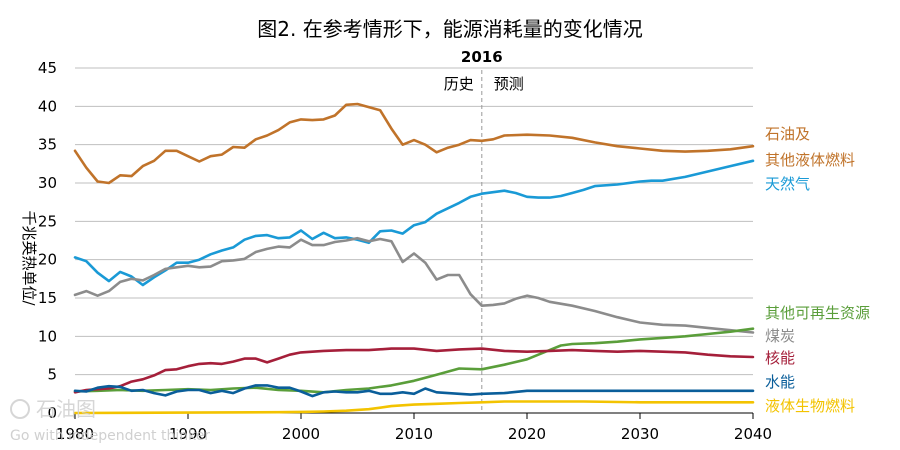 This screenshot has width=900, height=450. What do you see at coordinates (780, 358) in the screenshot?
I see `series-label-nuclear: 核能` at bounding box center [780, 358].